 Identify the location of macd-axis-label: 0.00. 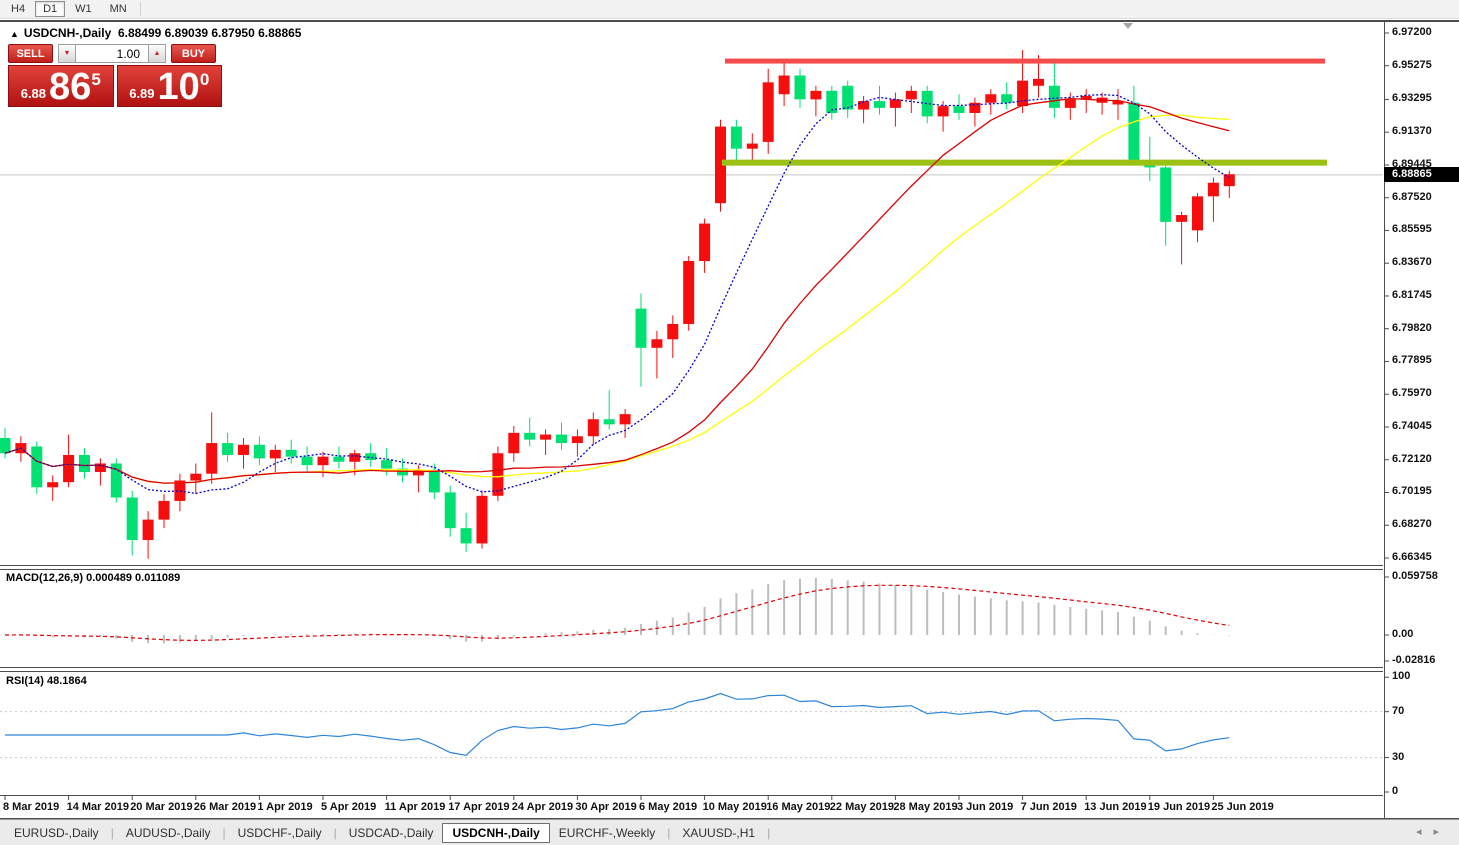
(1403, 634).